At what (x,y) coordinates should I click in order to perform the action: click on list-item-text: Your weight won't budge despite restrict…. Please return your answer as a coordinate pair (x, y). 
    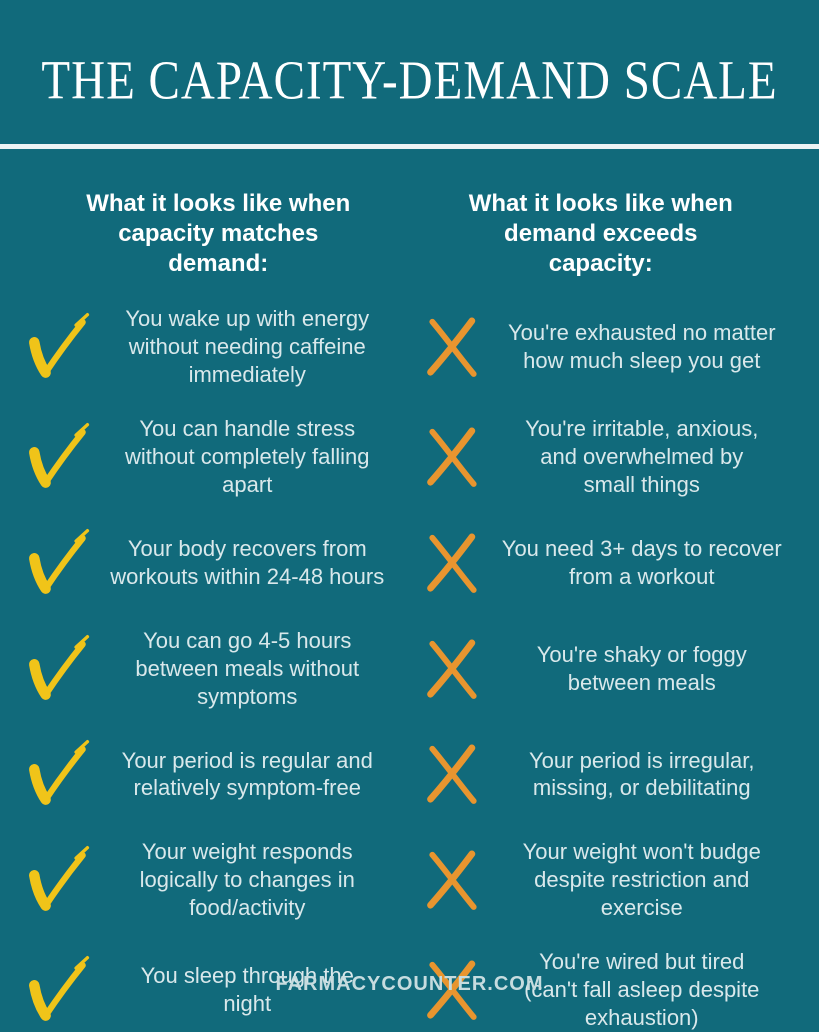
    Looking at the image, I should click on (641, 880).